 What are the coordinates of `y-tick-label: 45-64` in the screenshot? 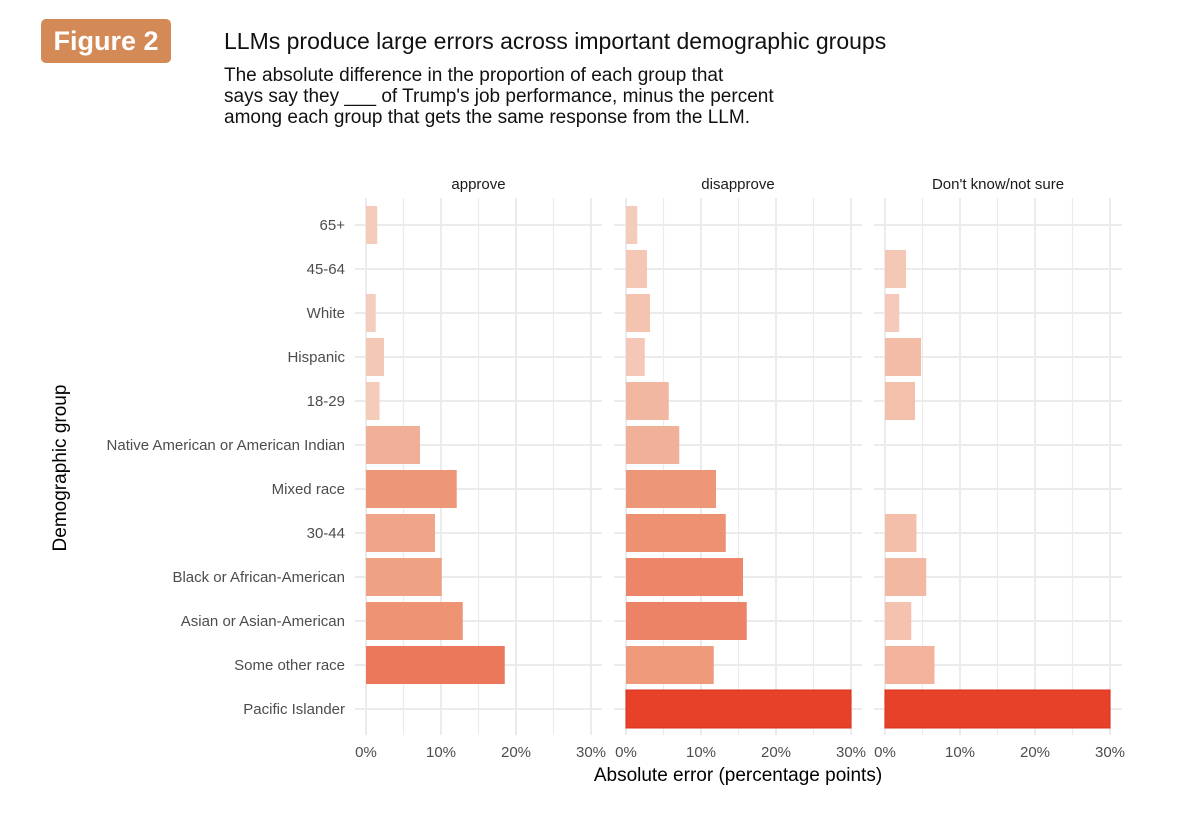 It's located at (326, 269).